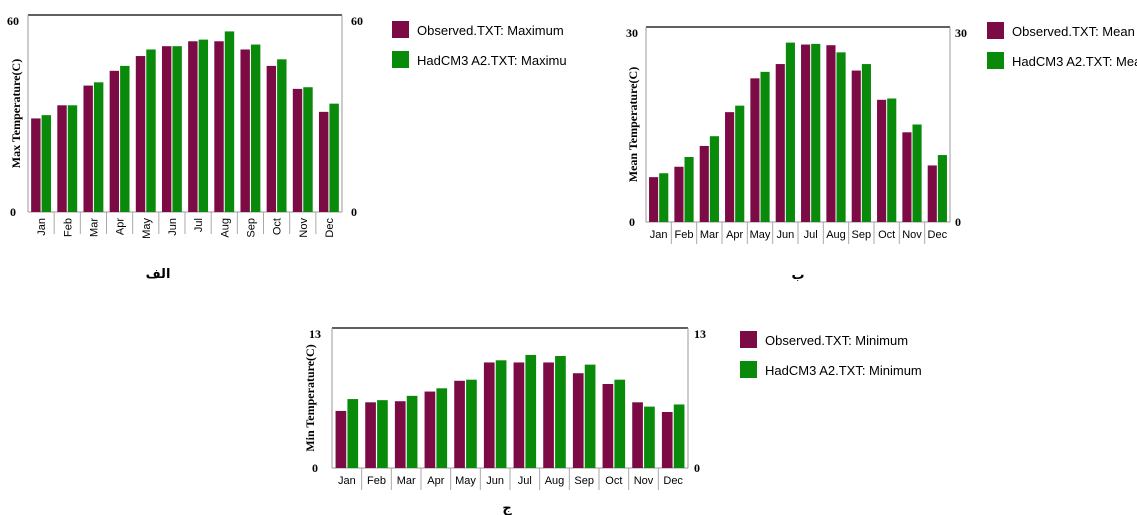 The height and width of the screenshot is (515, 1137). Describe the element at coordinates (13, 21) in the screenshot. I see `y-tick-left-max: 60` at that location.